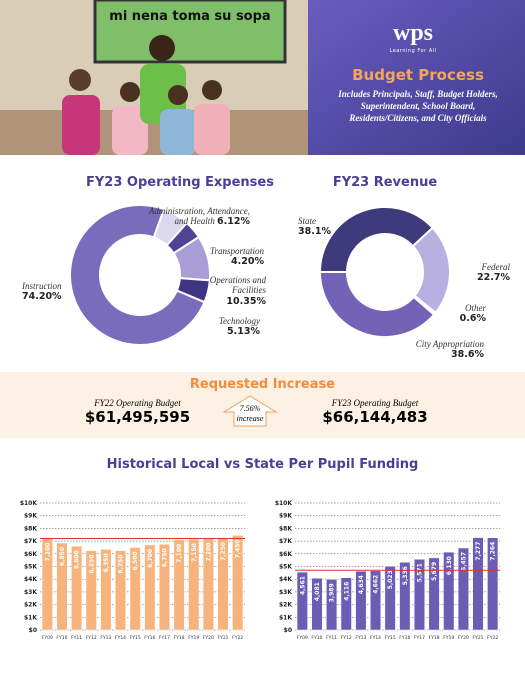 The height and width of the screenshot is (680, 525). Describe the element at coordinates (30, 605) in the screenshot. I see `y-tick-label: $2K` at that location.